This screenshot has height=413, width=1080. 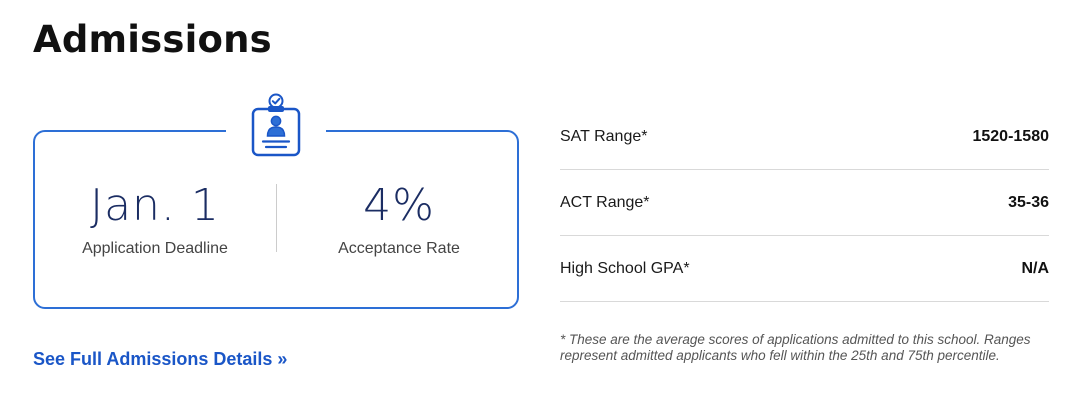 What do you see at coordinates (804, 269) in the screenshot?
I see `score-row-gpa: High School GPA* N/A` at bounding box center [804, 269].